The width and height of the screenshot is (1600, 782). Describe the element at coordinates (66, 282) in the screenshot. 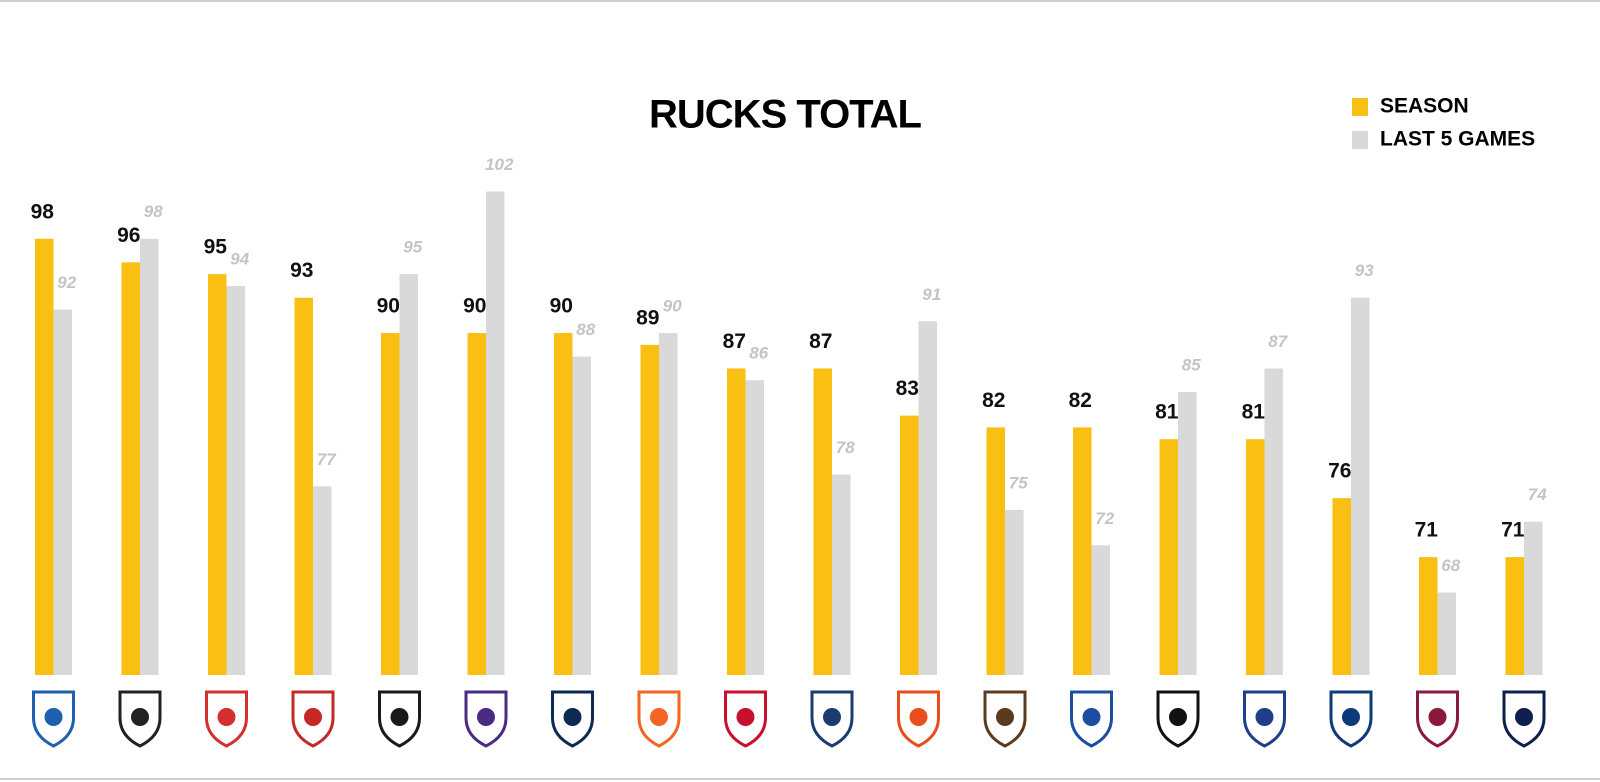

I see `value-label: 92` at that location.